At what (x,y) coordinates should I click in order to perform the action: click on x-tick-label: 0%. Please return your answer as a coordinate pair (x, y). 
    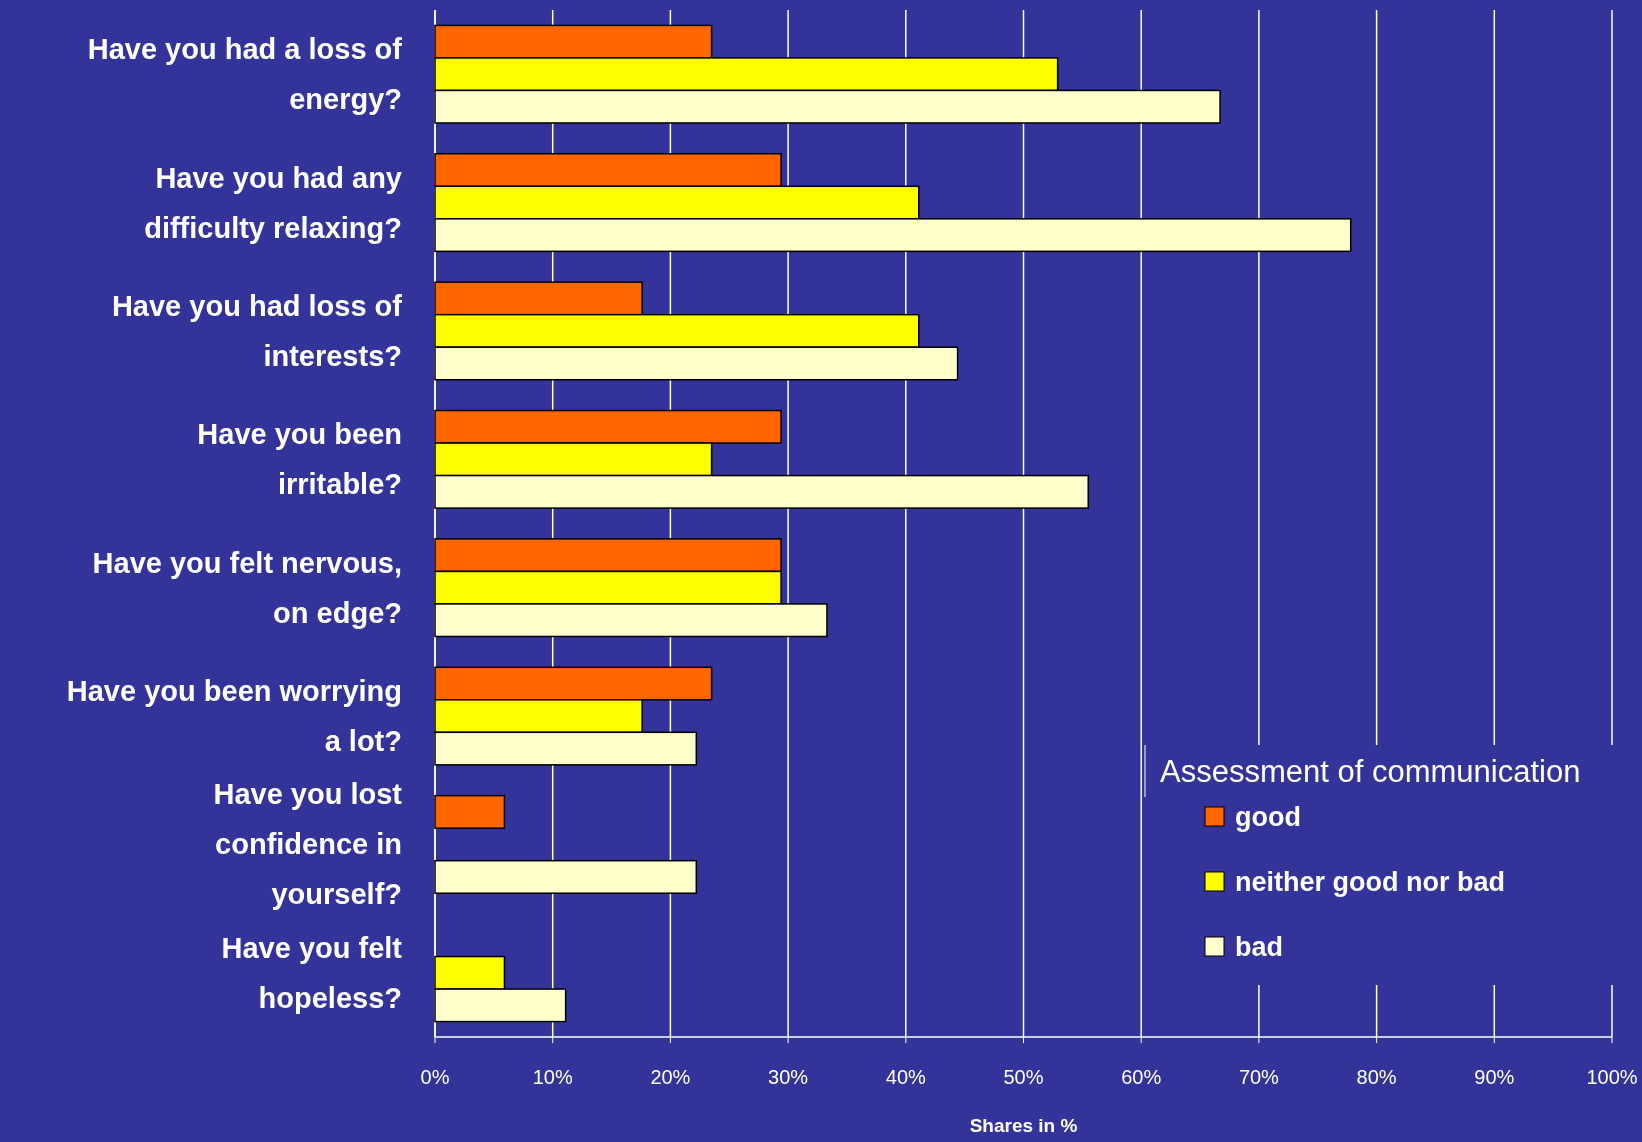
    Looking at the image, I should click on (435, 1077).